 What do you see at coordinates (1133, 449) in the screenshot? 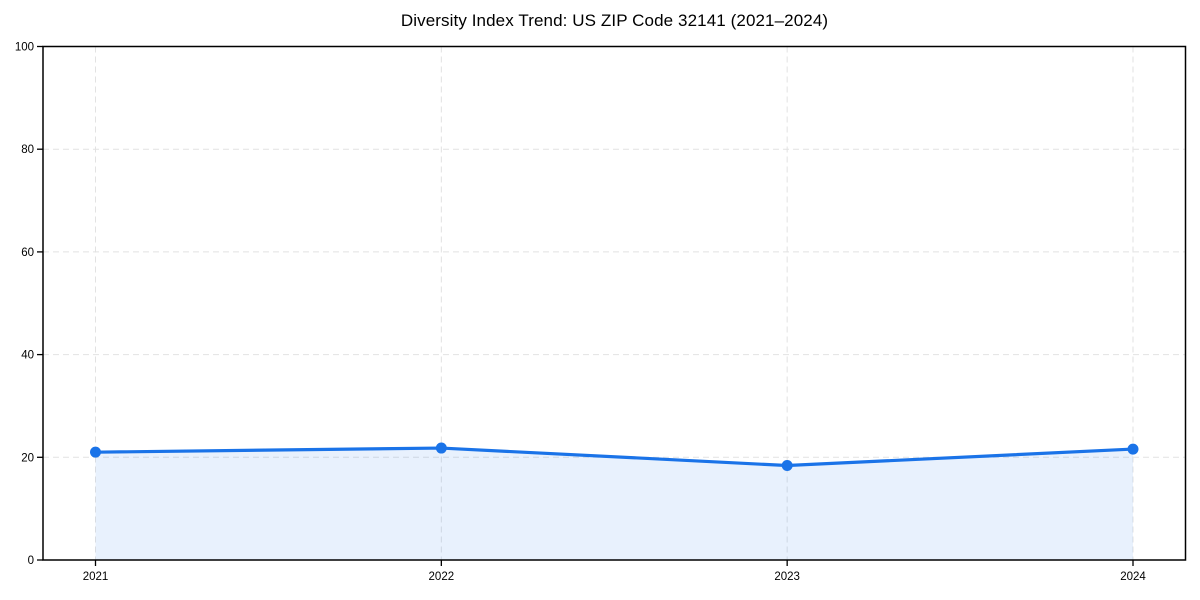
I see `data-point-2024` at bounding box center [1133, 449].